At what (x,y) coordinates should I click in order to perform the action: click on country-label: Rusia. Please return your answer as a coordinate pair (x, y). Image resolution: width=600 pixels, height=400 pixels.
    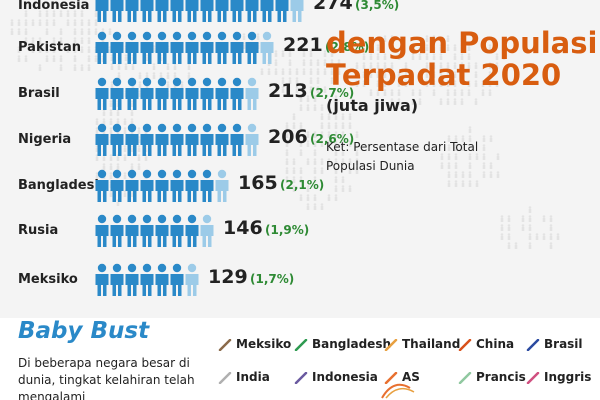
    Looking at the image, I should click on (38, 230).